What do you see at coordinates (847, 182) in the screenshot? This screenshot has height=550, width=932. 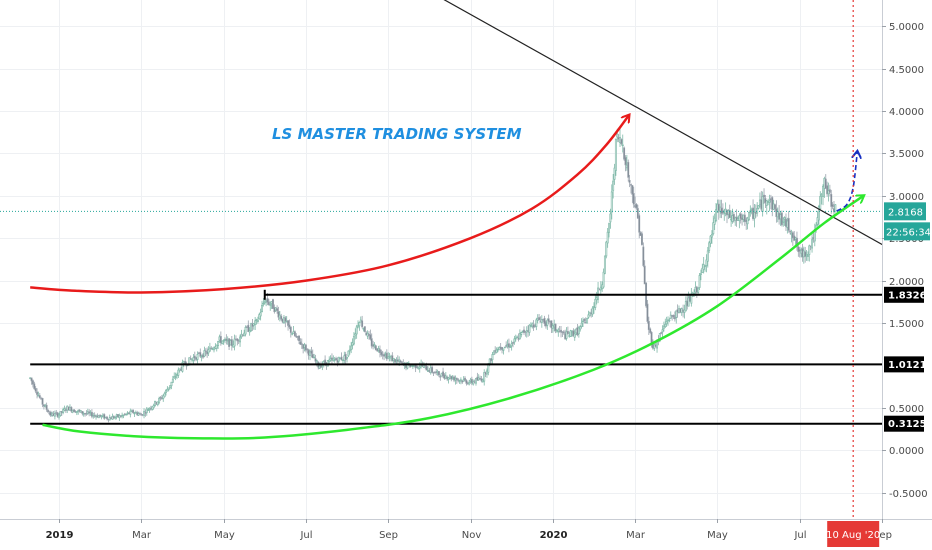 I see `blue-projection-arrow` at bounding box center [847, 182].